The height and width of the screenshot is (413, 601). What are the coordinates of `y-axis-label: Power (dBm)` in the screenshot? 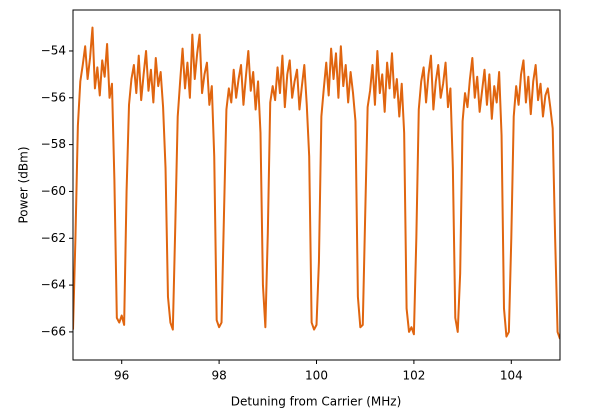 It's located at (24, 185).